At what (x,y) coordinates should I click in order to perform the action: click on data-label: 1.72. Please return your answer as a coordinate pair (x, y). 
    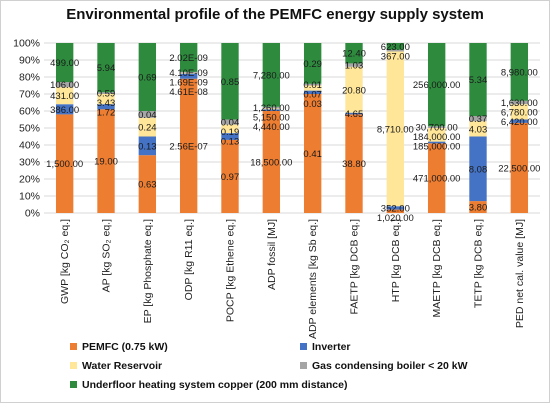
    Looking at the image, I should click on (106, 113).